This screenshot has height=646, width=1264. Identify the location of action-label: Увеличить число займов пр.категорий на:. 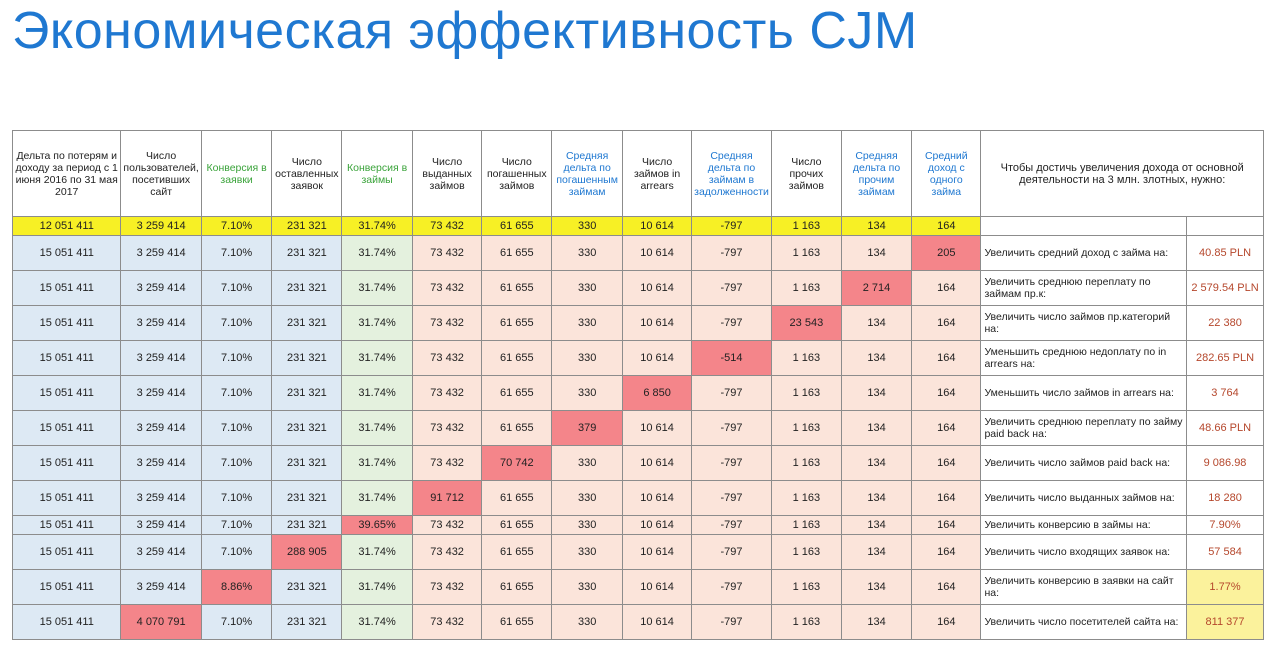
(1084, 323).